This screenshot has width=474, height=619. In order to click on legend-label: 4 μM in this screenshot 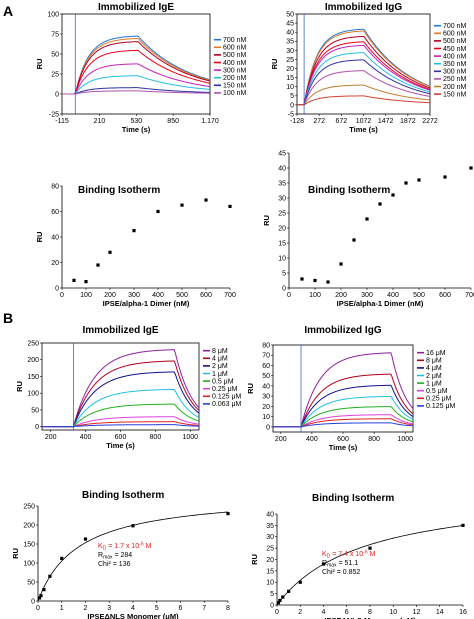, I will do `click(434, 368)`.